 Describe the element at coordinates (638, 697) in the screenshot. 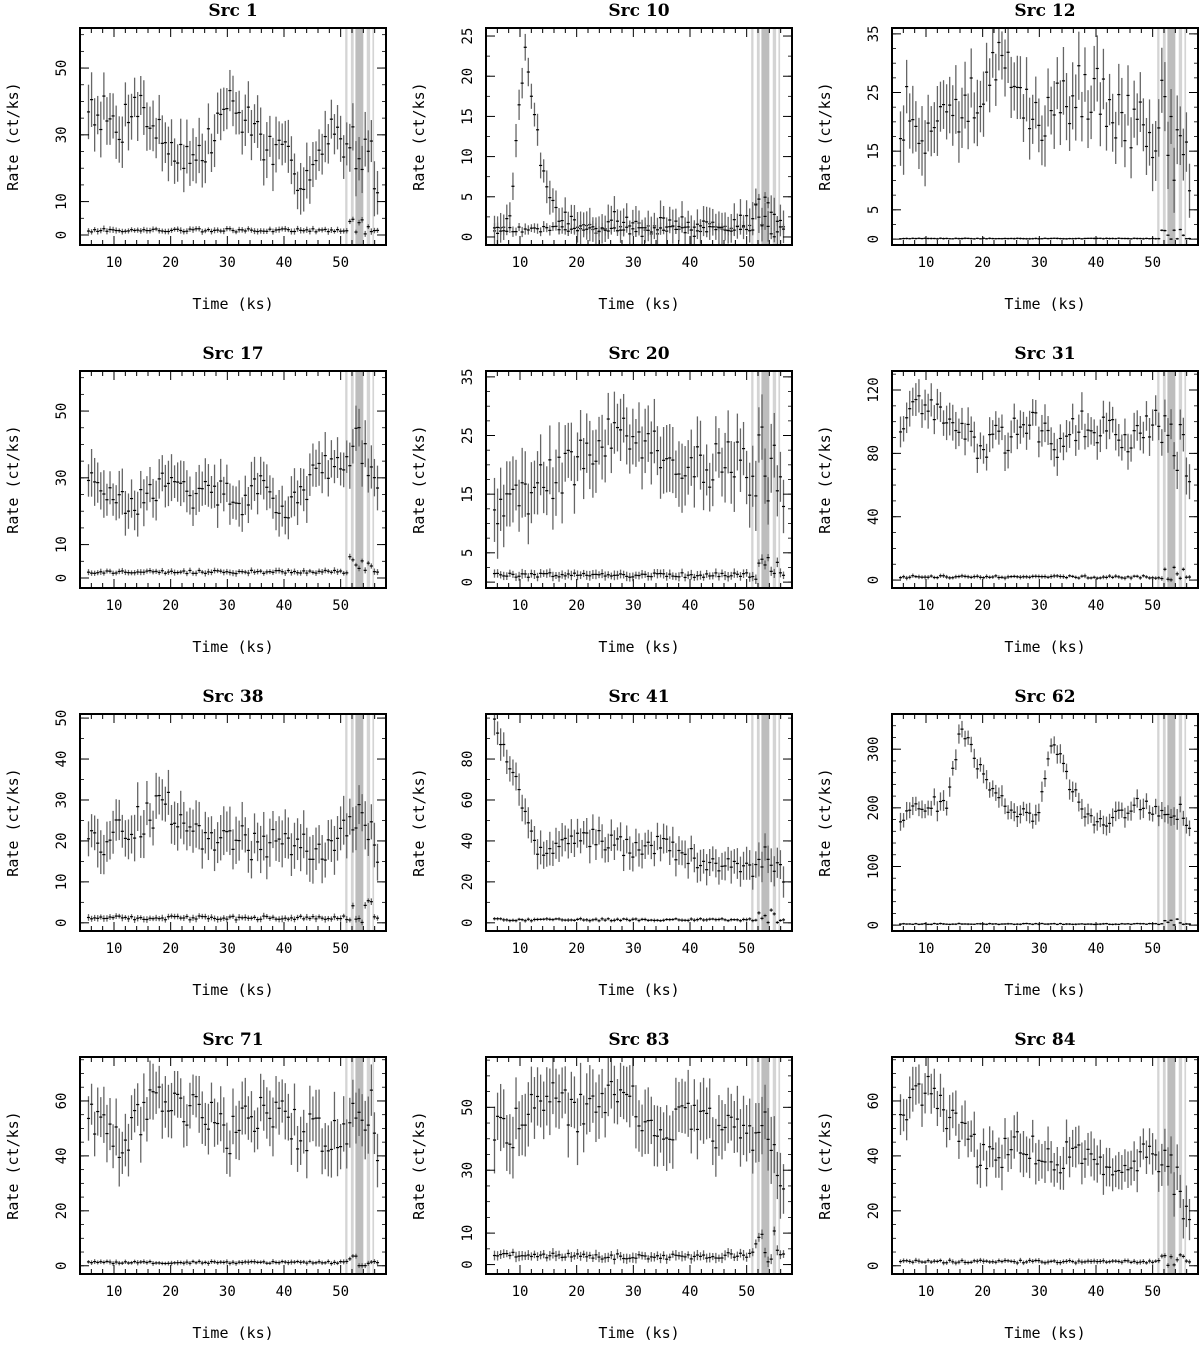

I see `panel-title: Src 41` at that location.